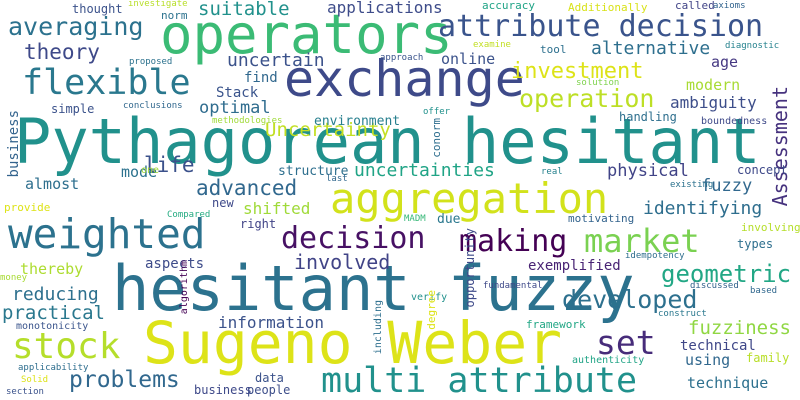 Image resolution: width=800 pixels, height=400 pixels. I want to click on word-real: real, so click(552, 172).